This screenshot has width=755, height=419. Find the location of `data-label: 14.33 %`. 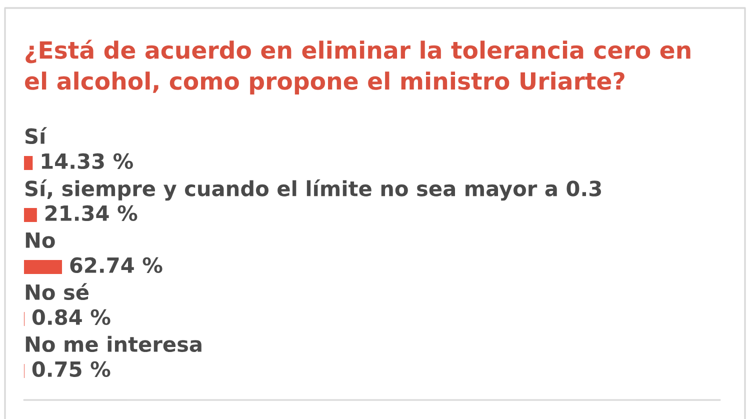

data-label: 14.33 % is located at coordinates (87, 161).